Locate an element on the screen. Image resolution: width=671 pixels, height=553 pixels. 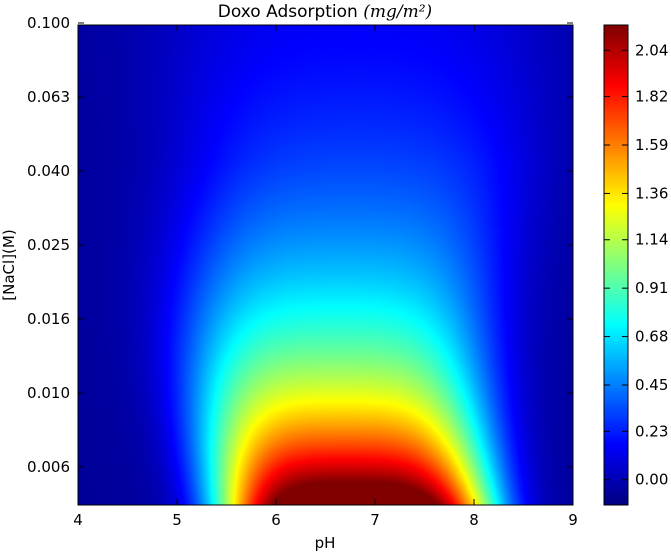
colorbar-axis: 2.04 1.82 1.59 1.36 1.14 0.91 0.68 0.45 0.23 0.00 is located at coordinates (636, 265).